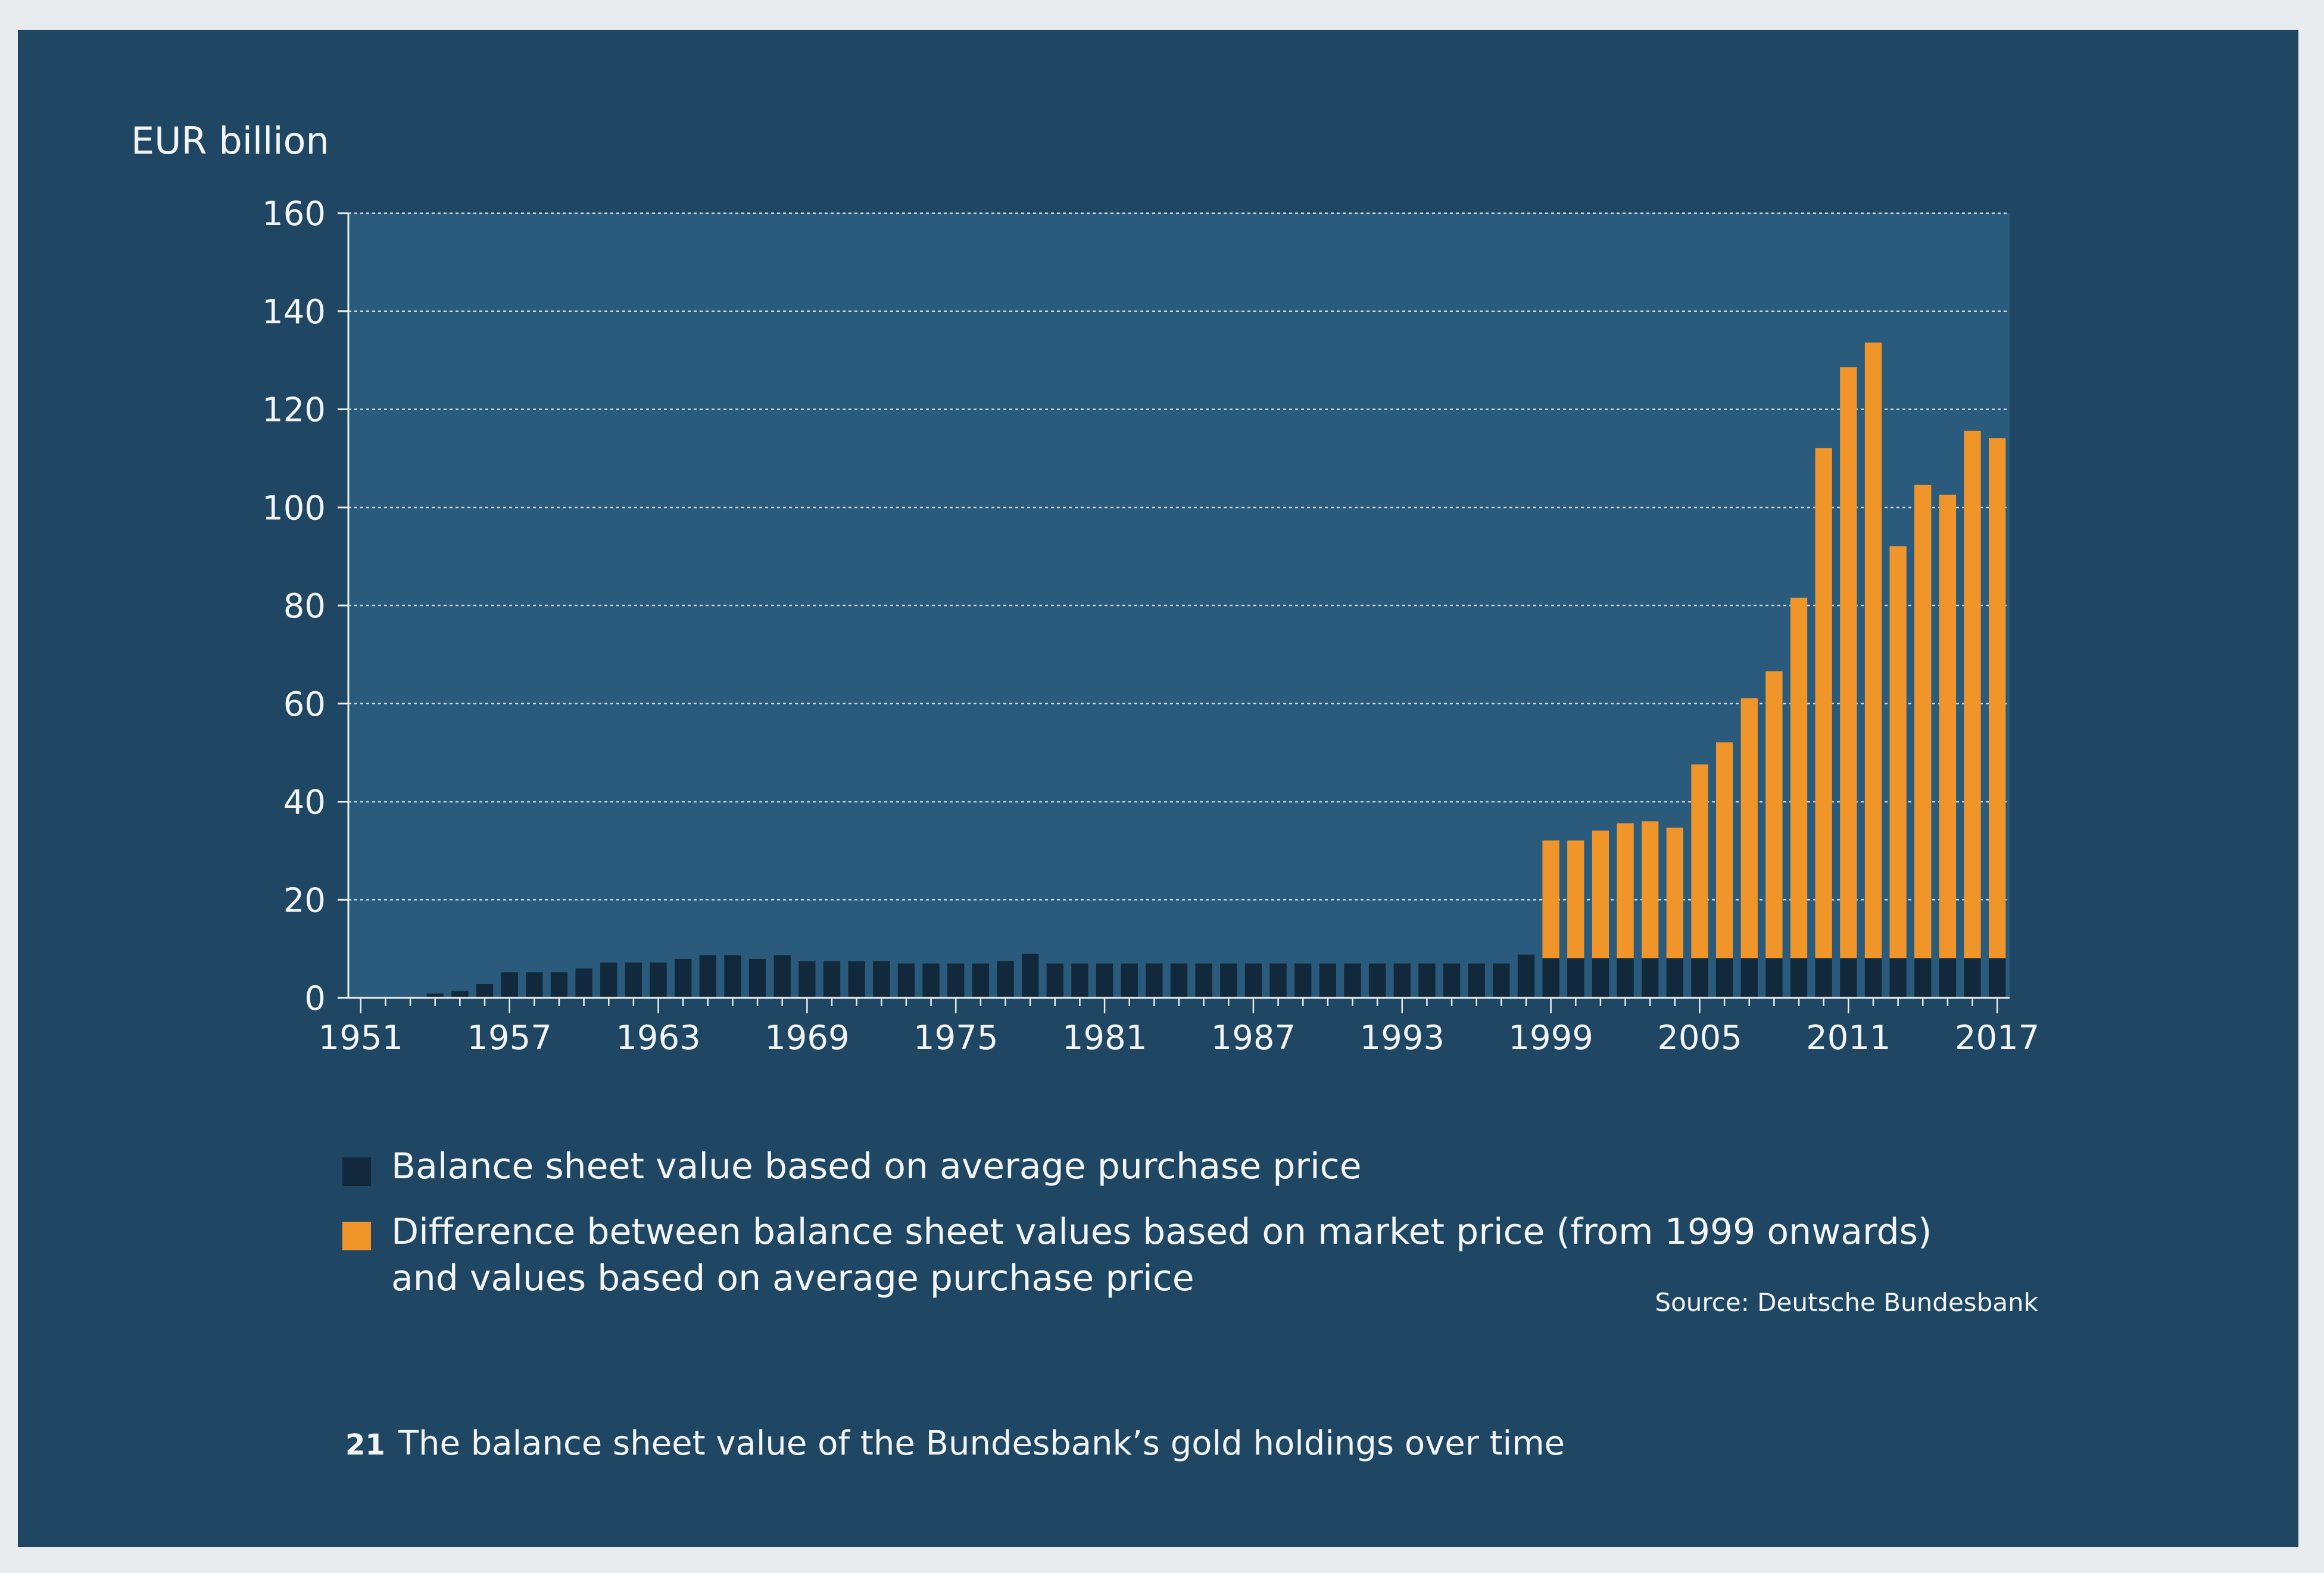  I want to click on y-tick-label: 80, so click(304, 606).